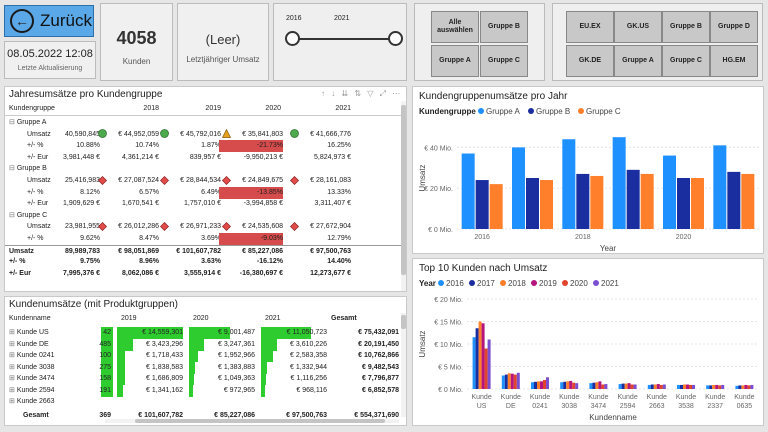  Describe the element at coordinates (378, 344) in the screenshot. I see `table-cell: € 20,191,450` at that location.